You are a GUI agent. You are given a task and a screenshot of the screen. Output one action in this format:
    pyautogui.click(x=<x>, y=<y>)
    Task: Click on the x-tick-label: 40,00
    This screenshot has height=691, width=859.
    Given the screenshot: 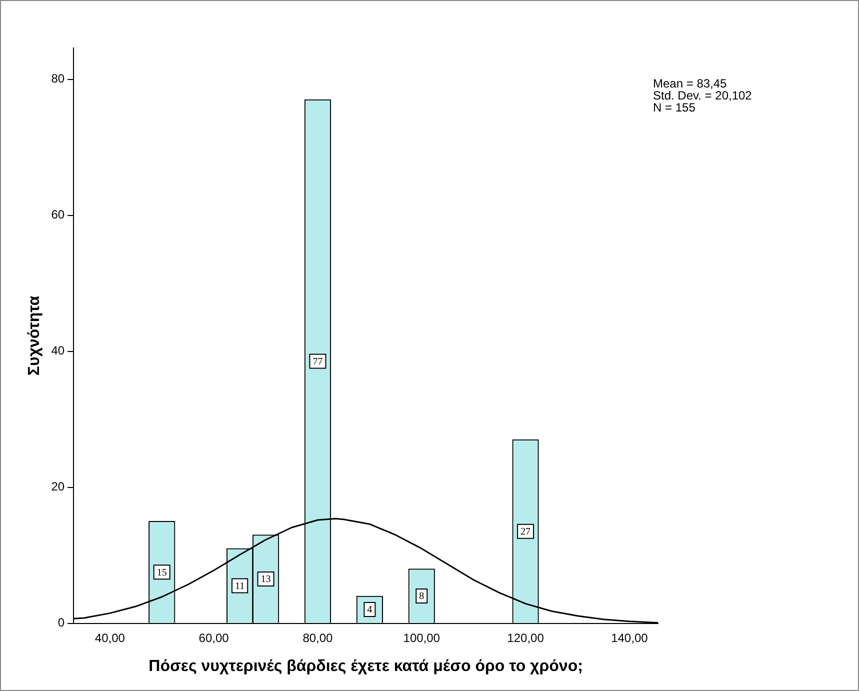 What is the action you would take?
    pyautogui.click(x=110, y=637)
    